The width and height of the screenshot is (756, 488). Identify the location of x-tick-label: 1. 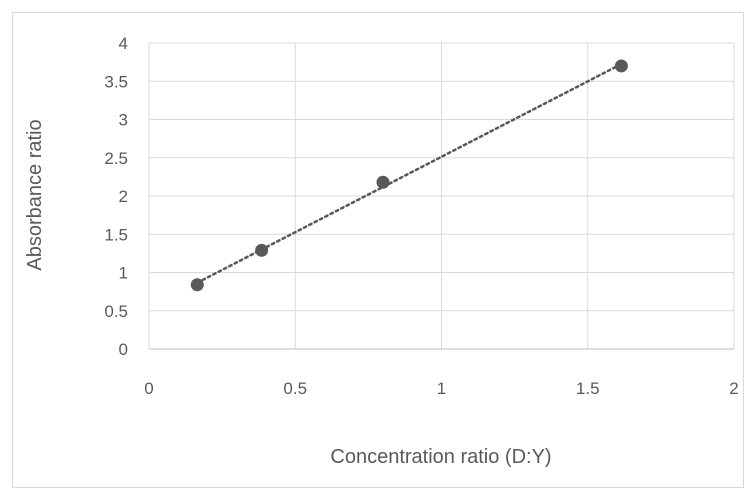
(441, 388).